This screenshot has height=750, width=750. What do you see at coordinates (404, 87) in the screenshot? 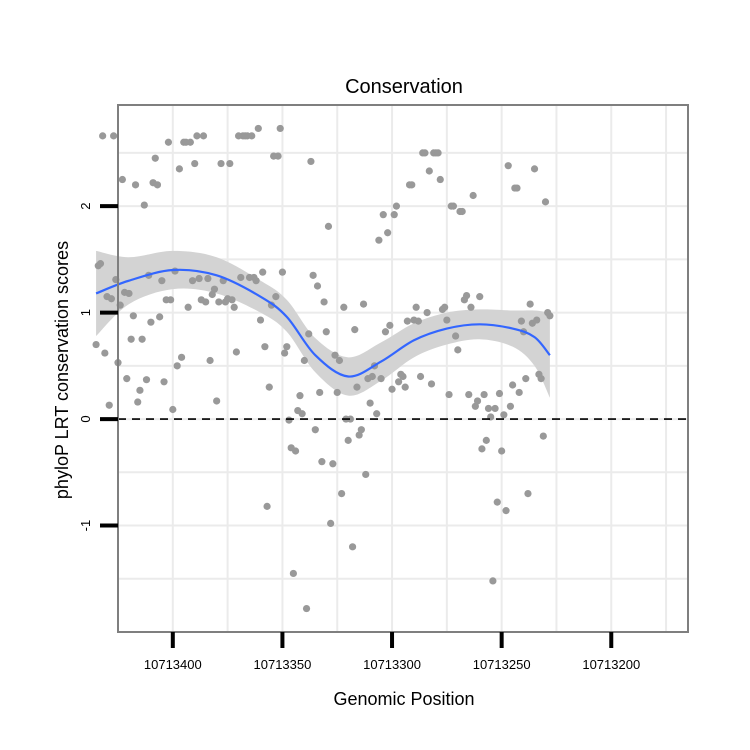
I see `chart-title: Conservation` at bounding box center [404, 87].